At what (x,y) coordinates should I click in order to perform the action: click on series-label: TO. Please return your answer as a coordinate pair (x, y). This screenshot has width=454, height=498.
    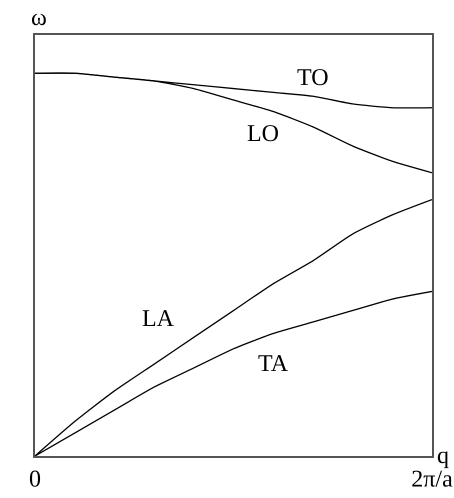
    Looking at the image, I should click on (313, 78).